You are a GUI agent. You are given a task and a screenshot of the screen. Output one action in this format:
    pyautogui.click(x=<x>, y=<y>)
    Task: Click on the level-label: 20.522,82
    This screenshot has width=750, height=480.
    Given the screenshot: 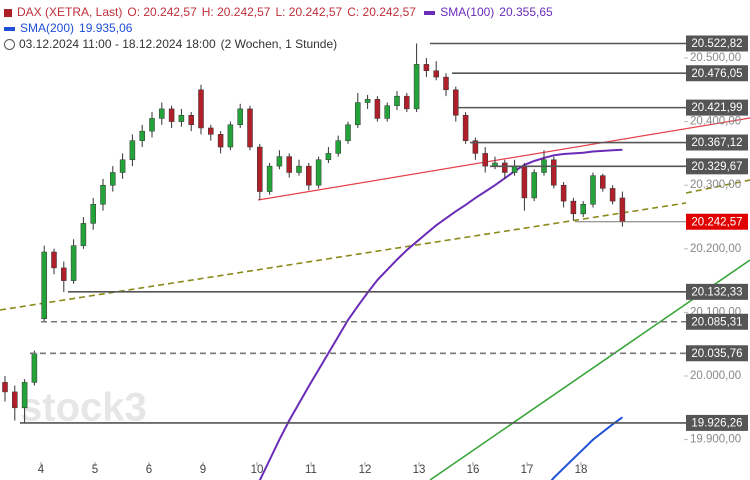 What is the action you would take?
    pyautogui.click(x=716, y=44)
    